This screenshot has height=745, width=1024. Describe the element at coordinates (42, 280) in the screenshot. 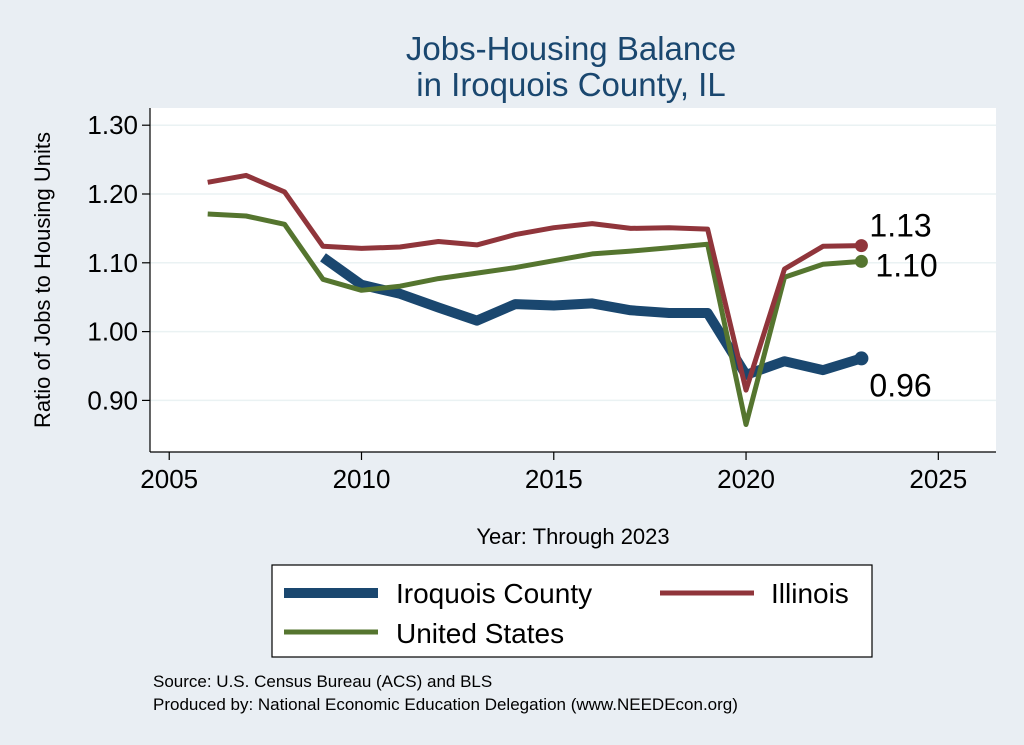

I see `y-axis-label: Ratio of Jobs to Housing Units` at that location.